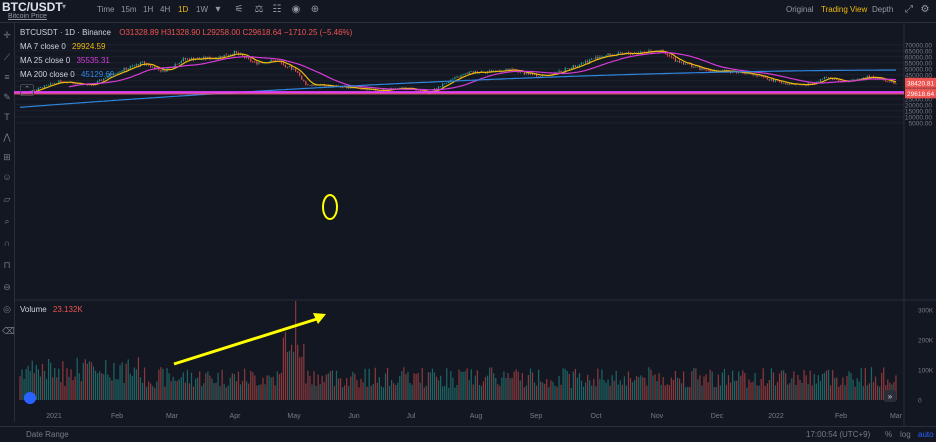  What do you see at coordinates (7, 157) in the screenshot?
I see `measure-icon: ⊞` at bounding box center [7, 157].